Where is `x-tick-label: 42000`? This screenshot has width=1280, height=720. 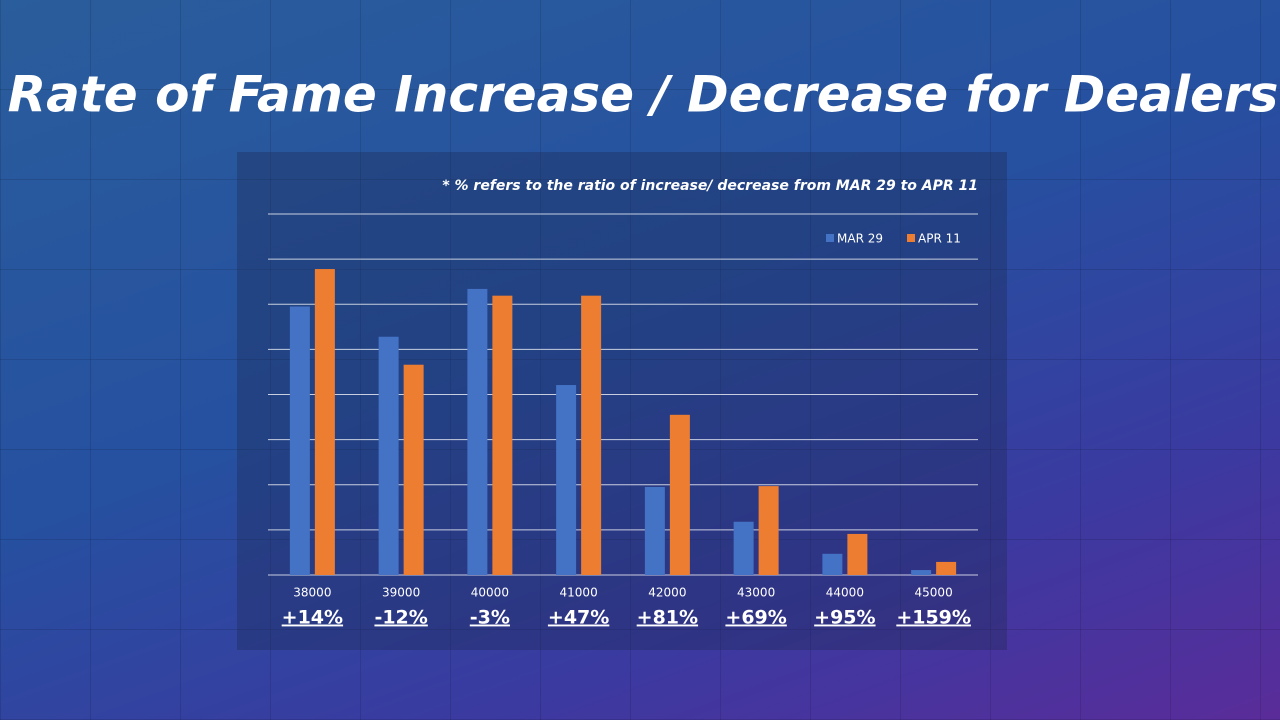
x-tick-label: 42000 is located at coordinates (667, 593).